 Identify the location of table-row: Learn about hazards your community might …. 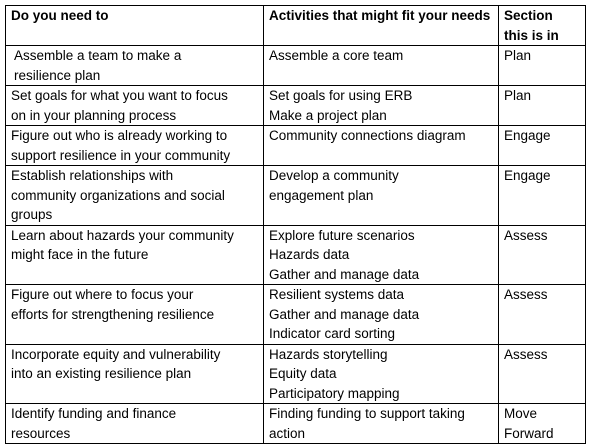
(295, 254).